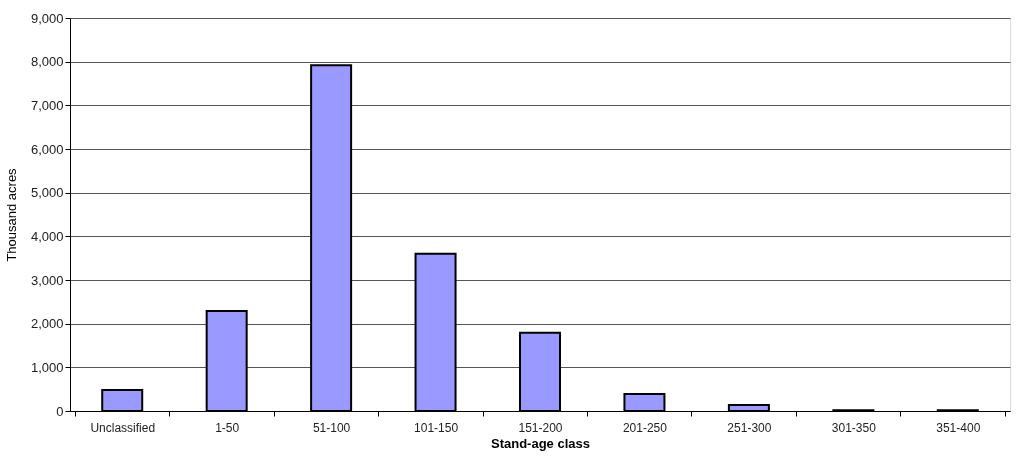  I want to click on x-tick-label: 101-150, so click(436, 427).